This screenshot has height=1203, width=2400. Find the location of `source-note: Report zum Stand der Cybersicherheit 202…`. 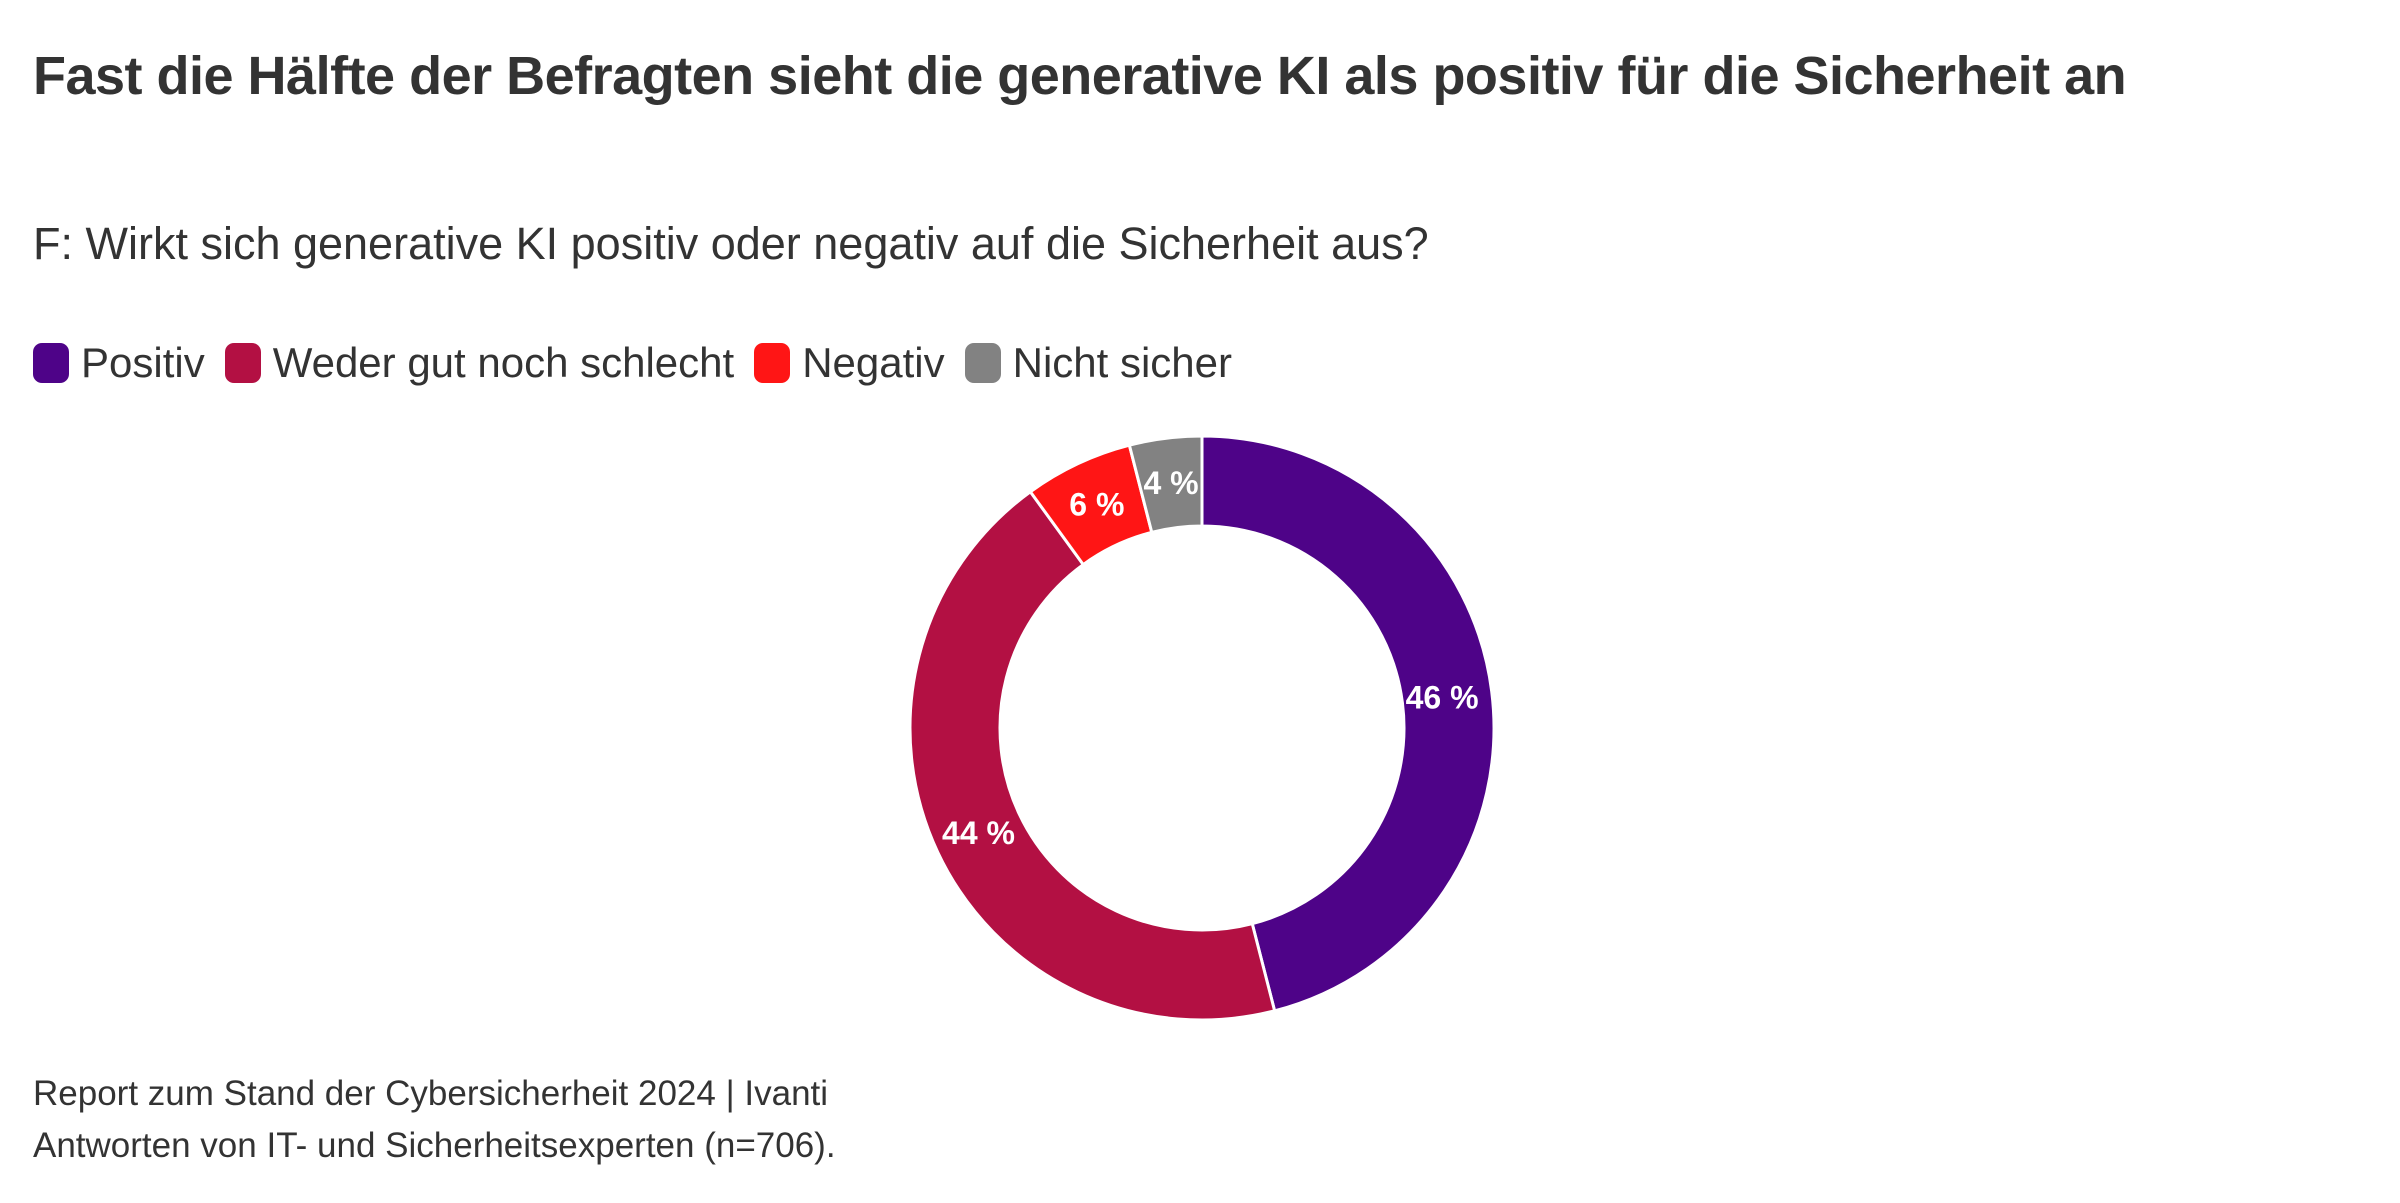

source-note: Report zum Stand der Cybersicherheit 202… is located at coordinates (431, 1093).